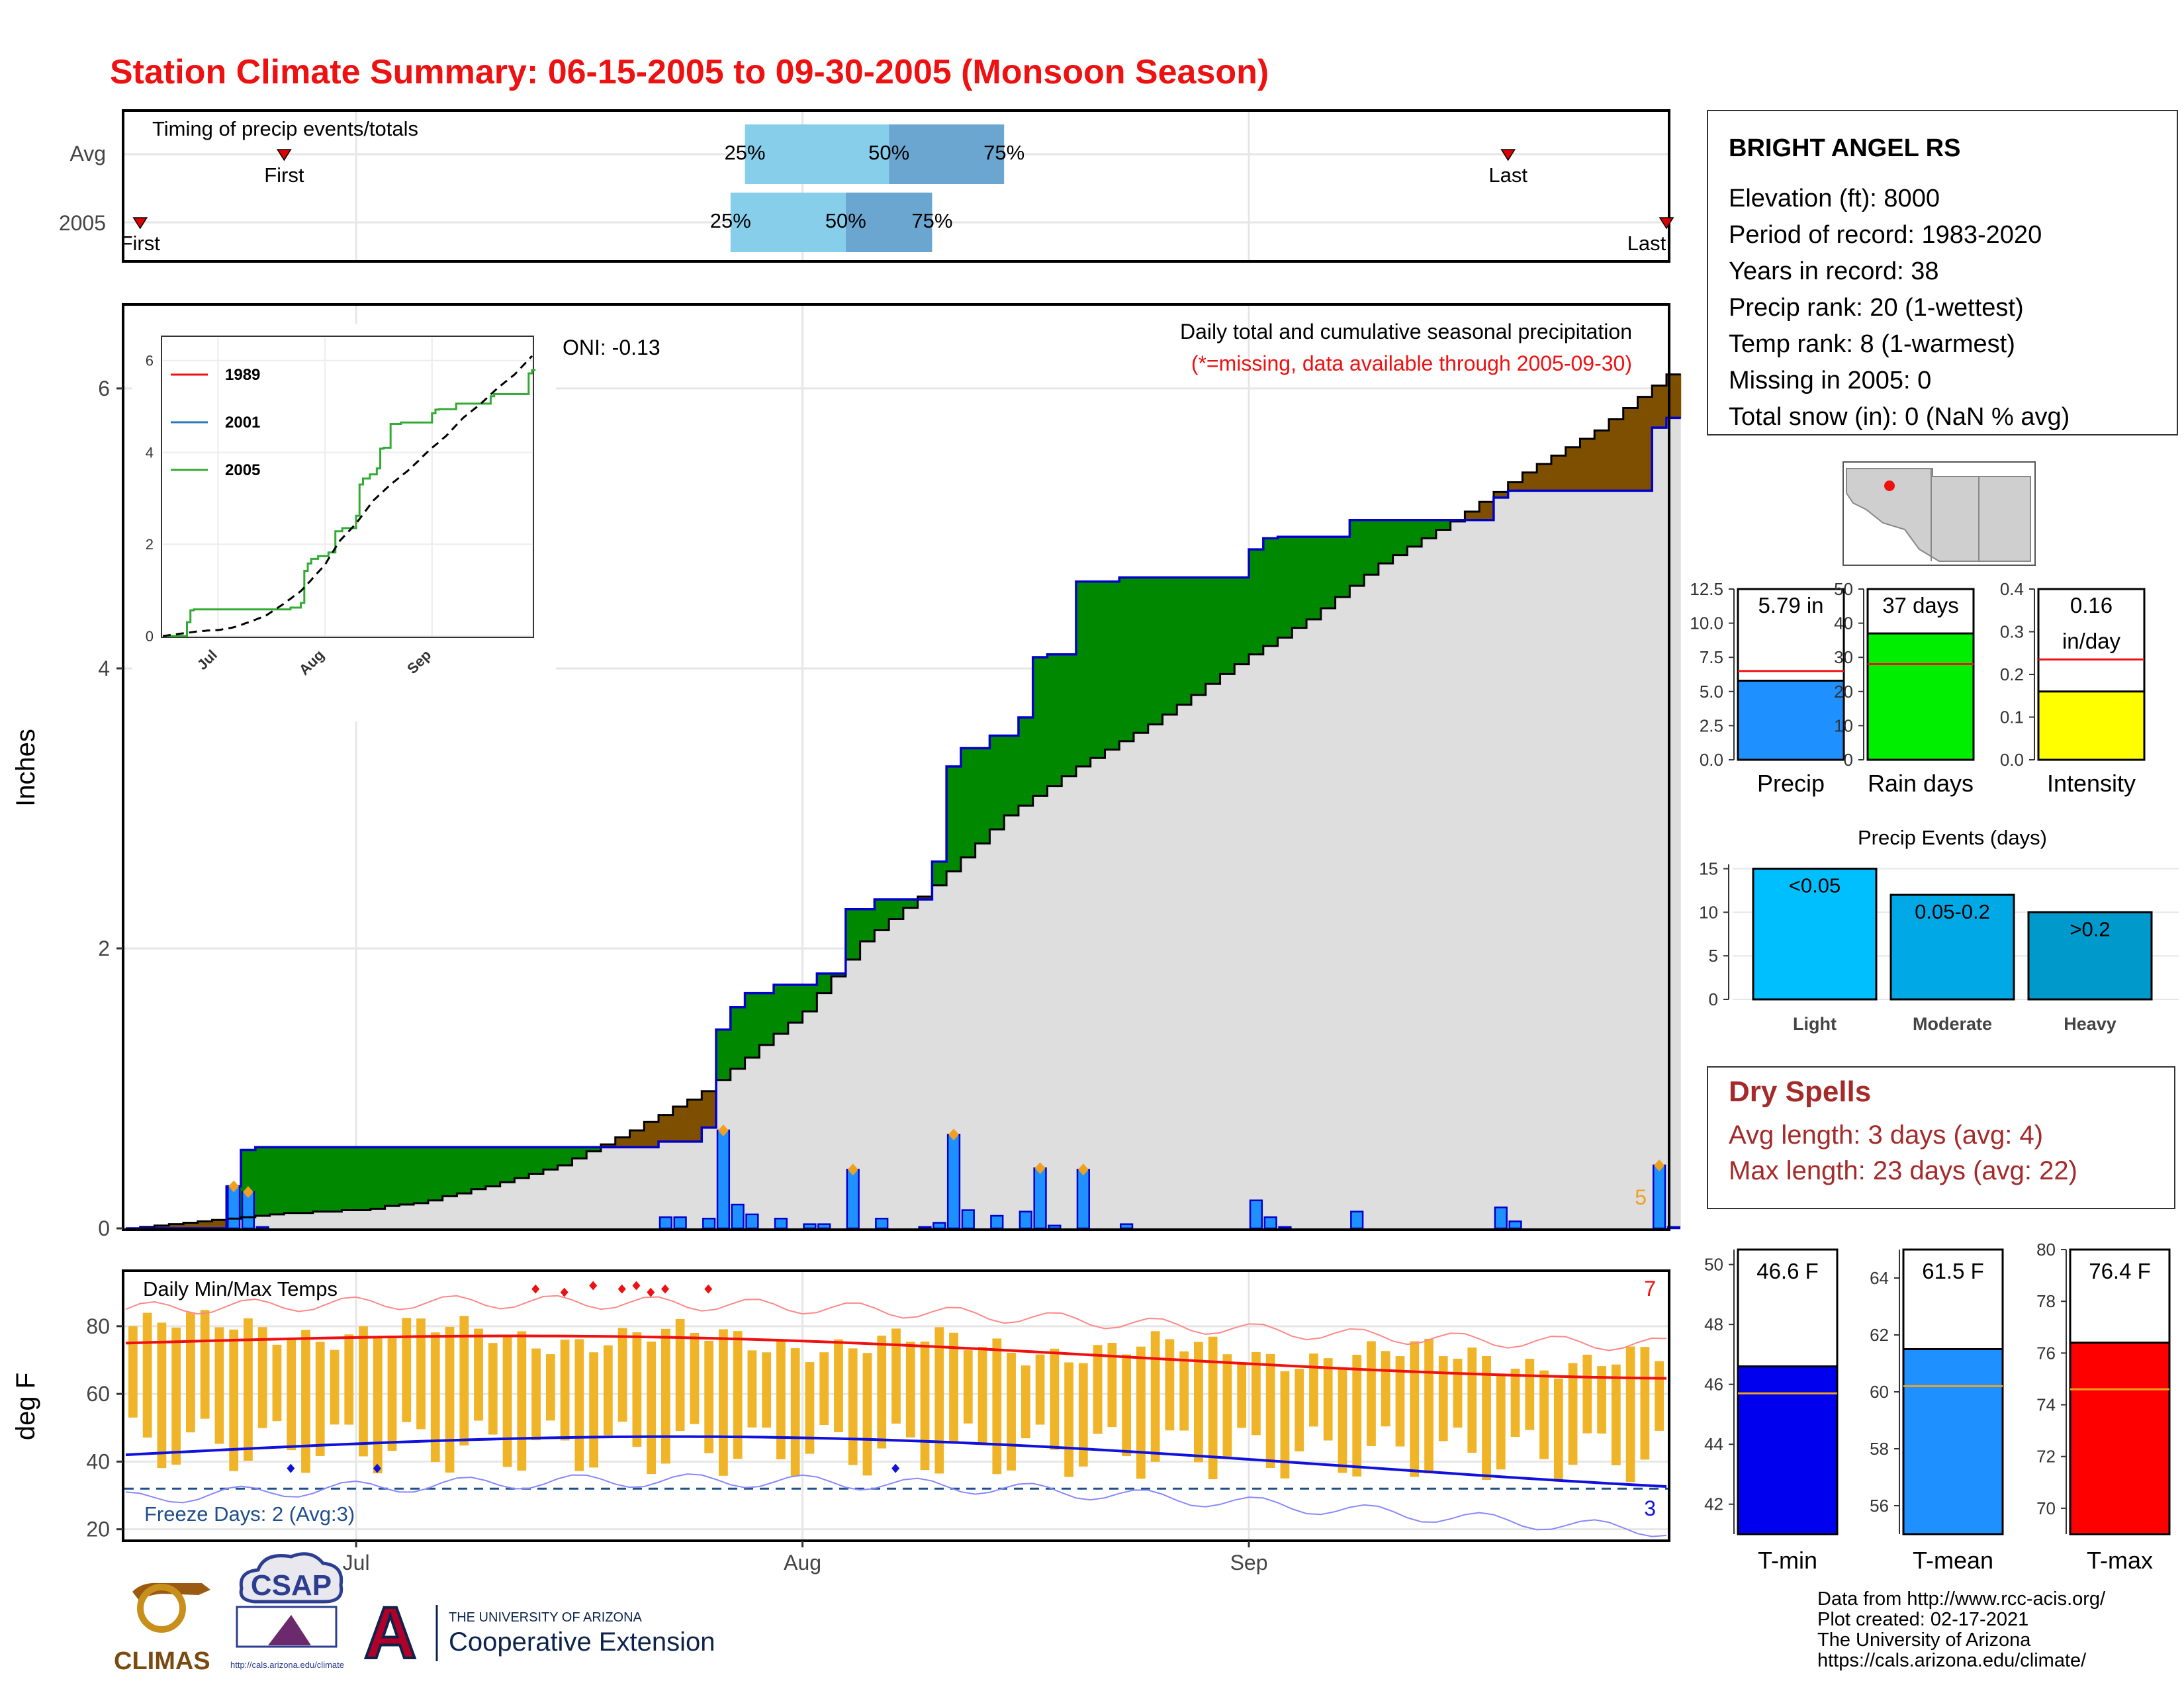 The width and height of the screenshot is (2184, 1691). What do you see at coordinates (1953, 1561) in the screenshot?
I see `temp-mini-label-1: T-mean` at bounding box center [1953, 1561].